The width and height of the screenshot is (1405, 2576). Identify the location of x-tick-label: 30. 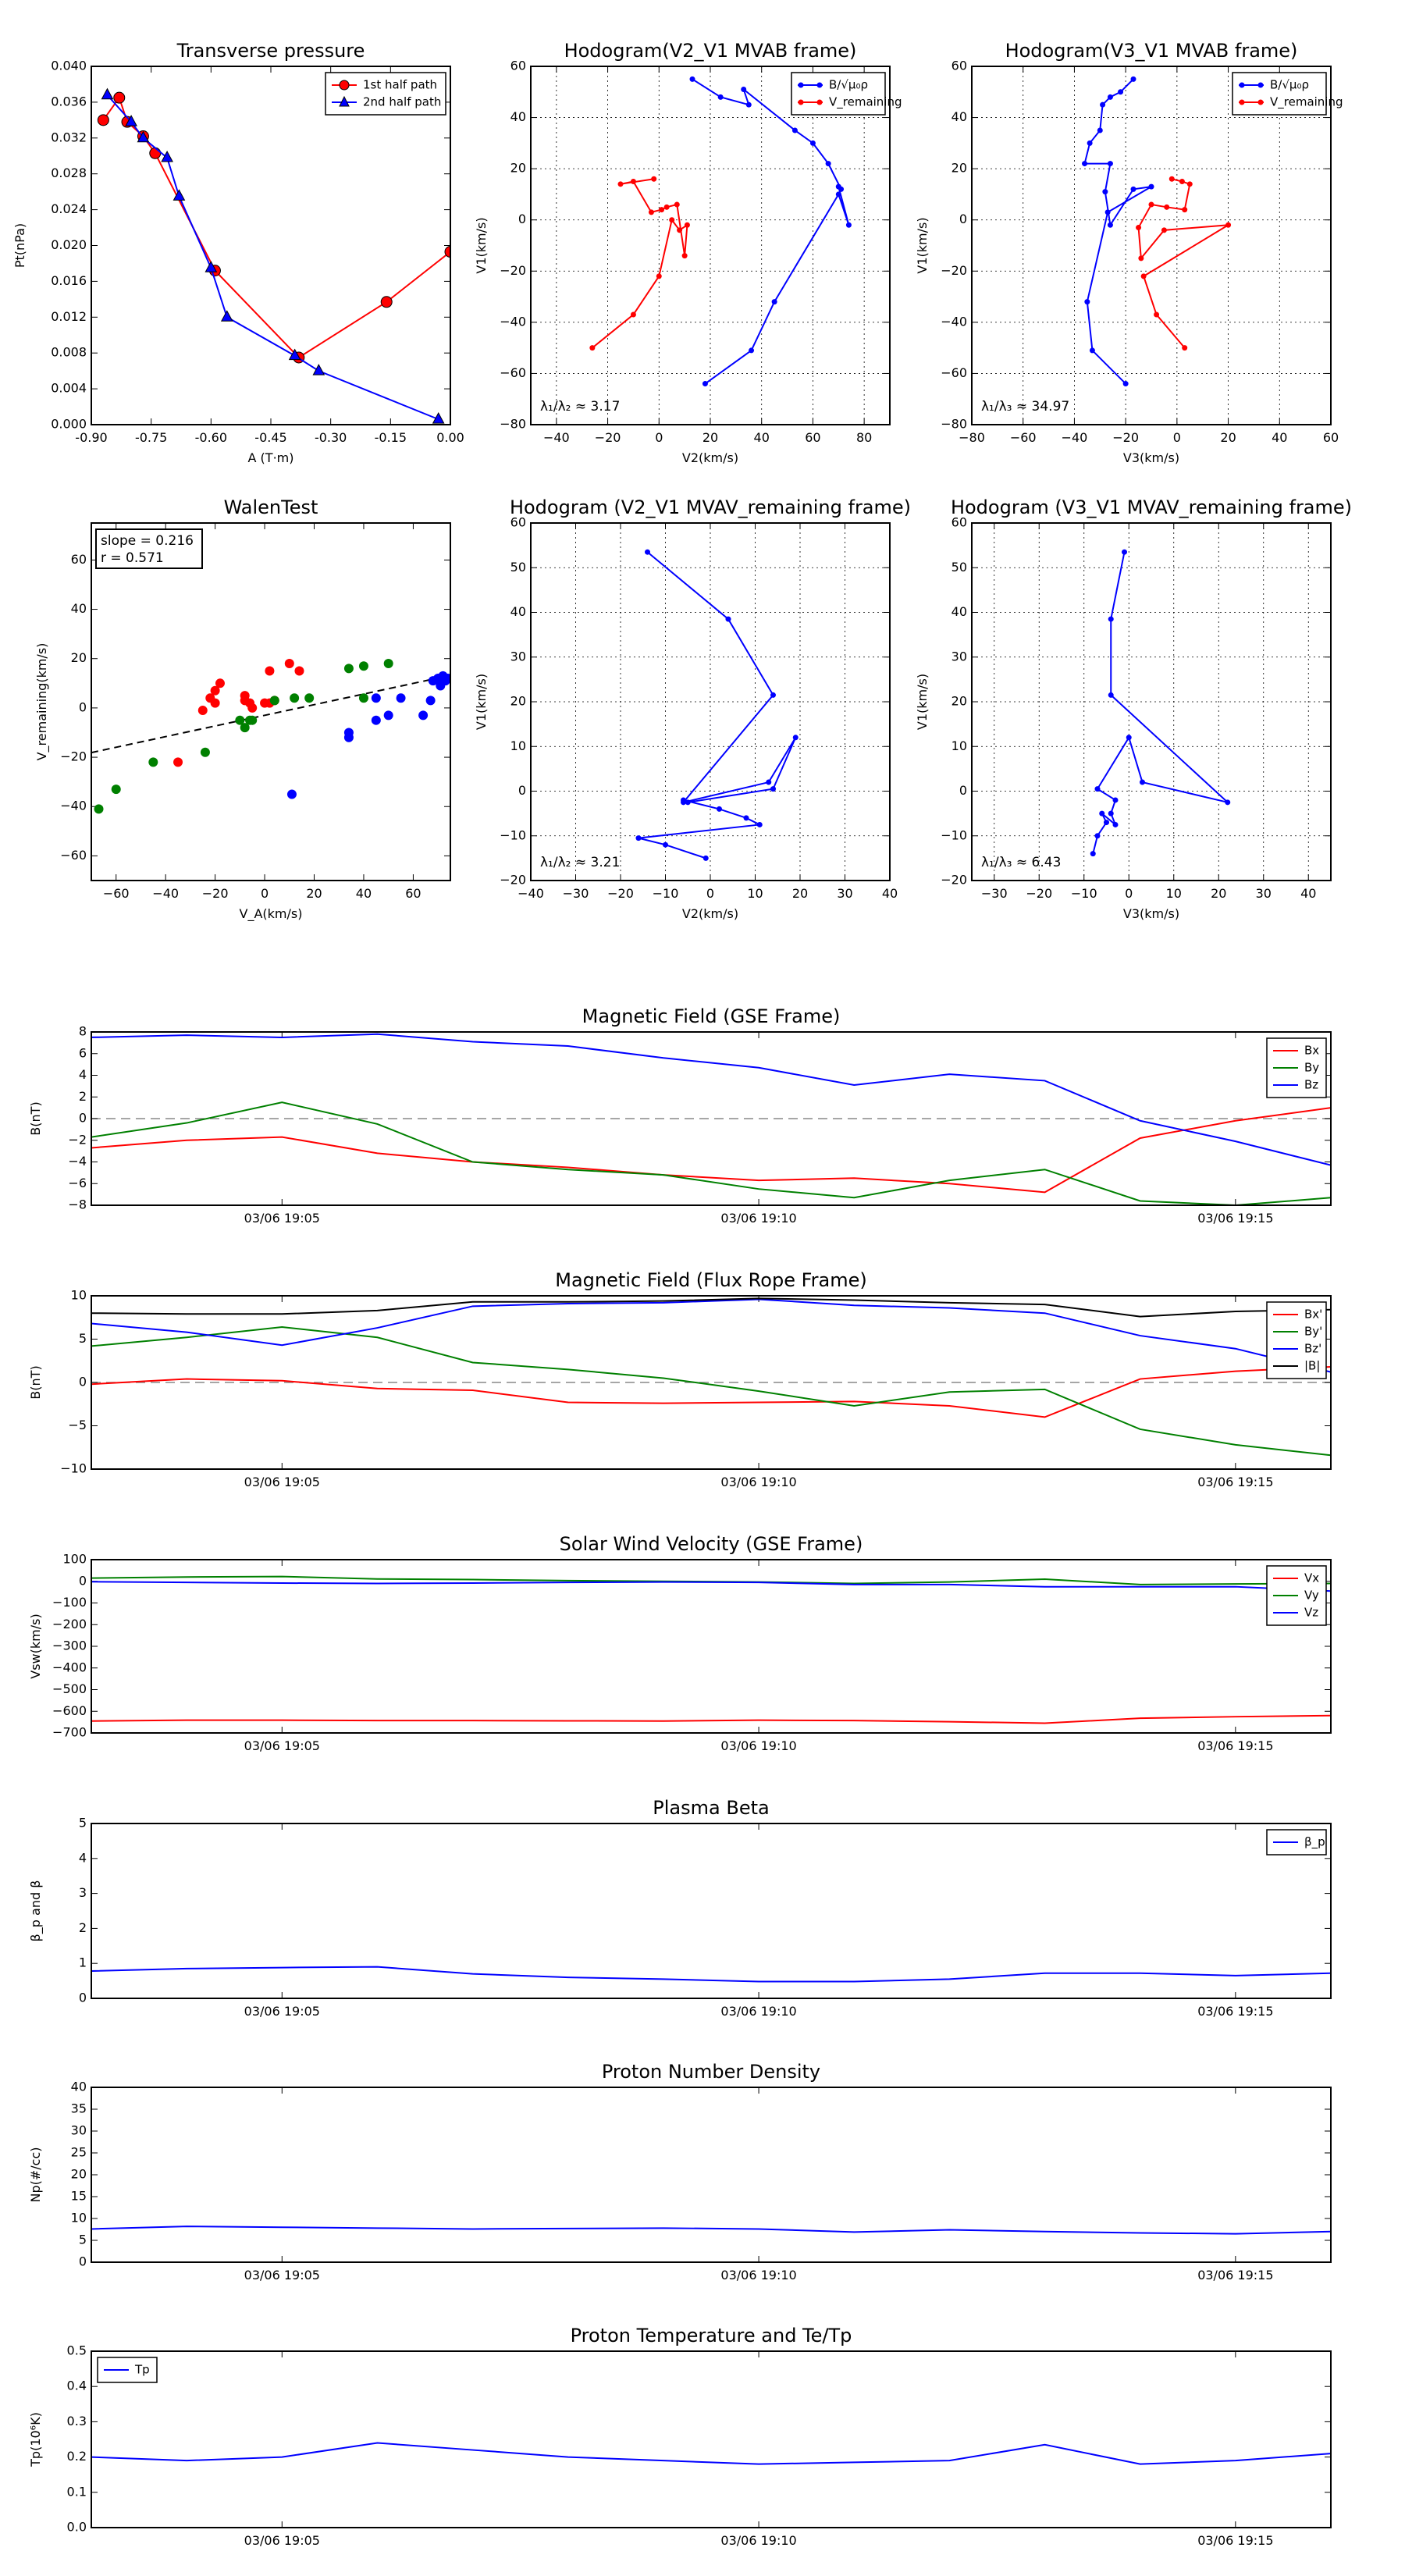
(844, 893).